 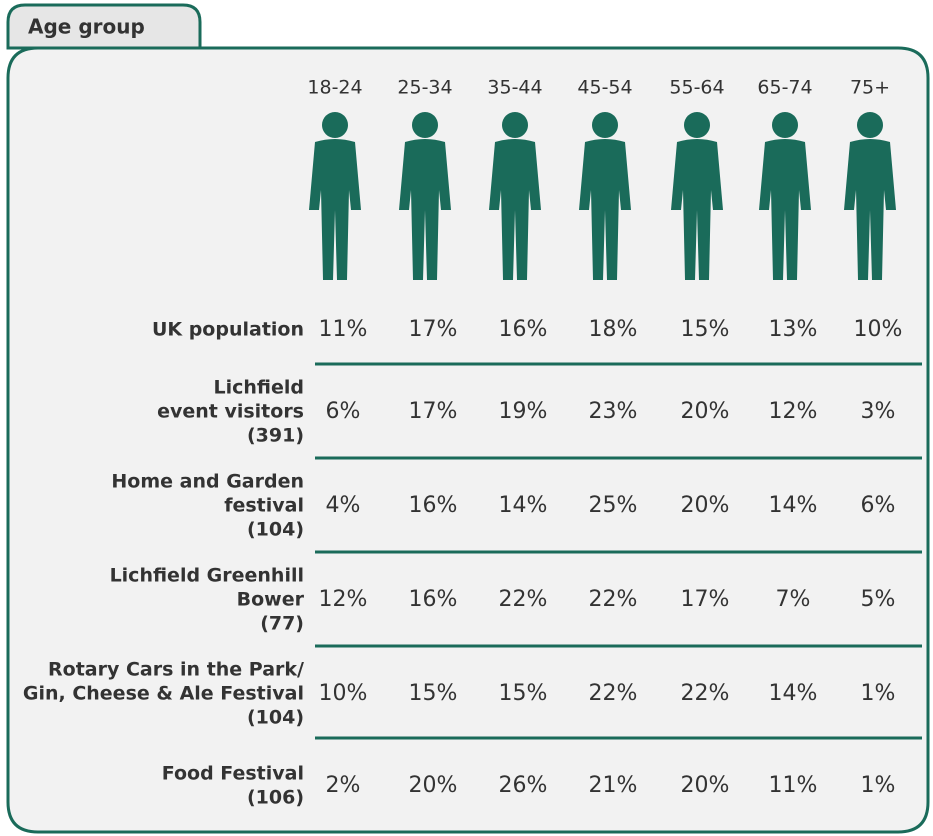 What do you see at coordinates (163, 694) in the screenshot?
I see `row-label: Gin, Cheese & Ale Festival` at bounding box center [163, 694].